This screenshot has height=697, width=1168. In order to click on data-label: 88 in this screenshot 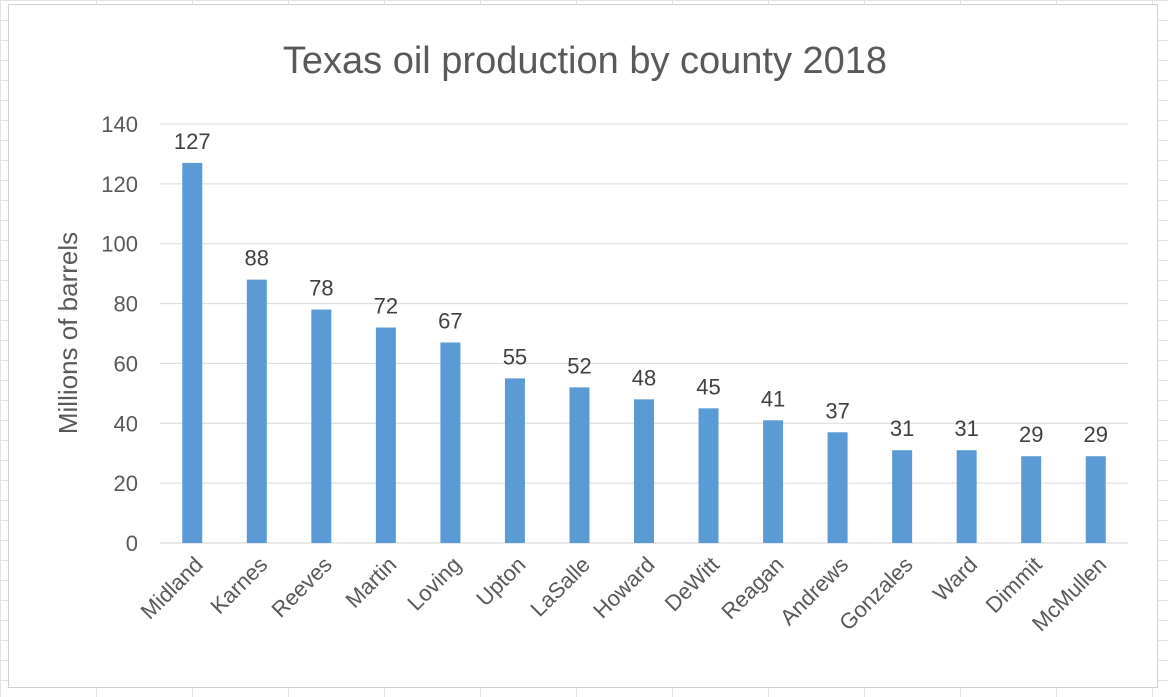, I will do `click(257, 258)`.